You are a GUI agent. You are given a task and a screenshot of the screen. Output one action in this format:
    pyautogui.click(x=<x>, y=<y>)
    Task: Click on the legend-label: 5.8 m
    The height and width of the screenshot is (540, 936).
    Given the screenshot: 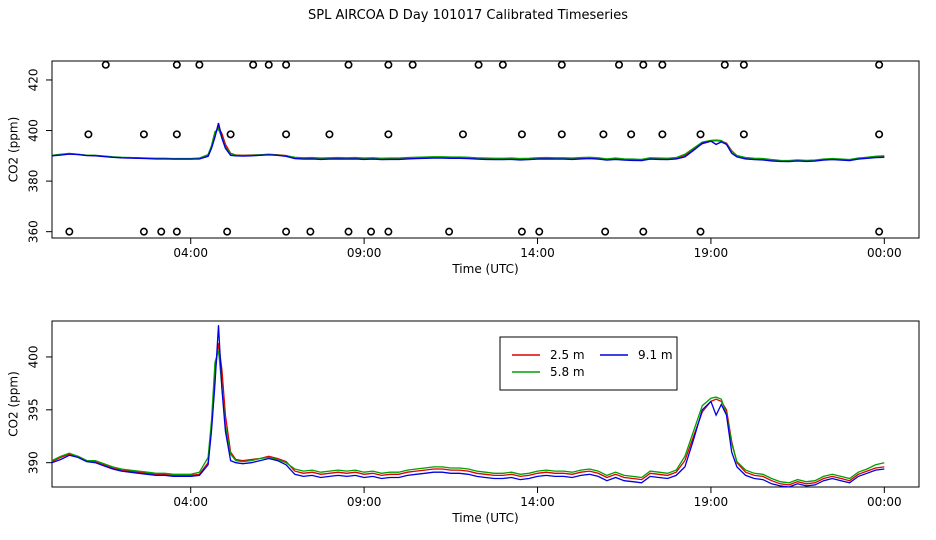 What is the action you would take?
    pyautogui.click(x=567, y=372)
    